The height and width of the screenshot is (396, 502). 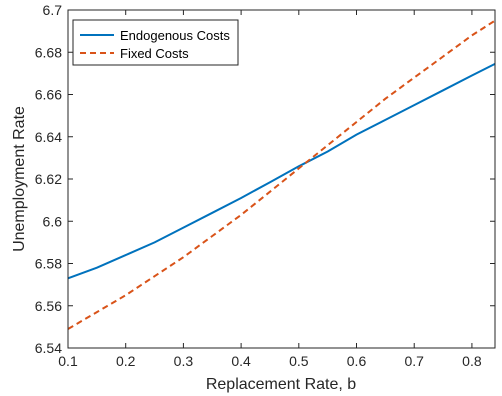 What do you see at coordinates (357, 361) in the screenshot?
I see `x-tick-label: 0.6` at bounding box center [357, 361].